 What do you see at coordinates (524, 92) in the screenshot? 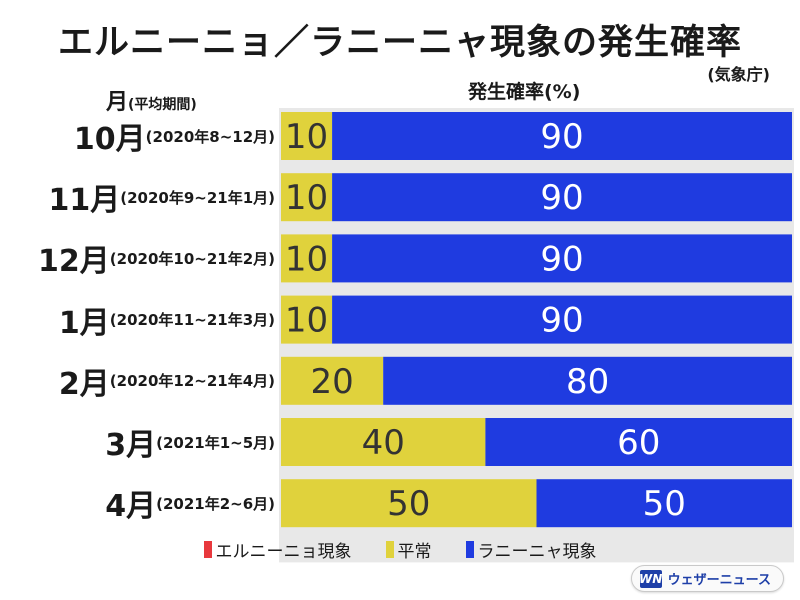
I see `value-axis-header: 発生確率(%)` at bounding box center [524, 92].